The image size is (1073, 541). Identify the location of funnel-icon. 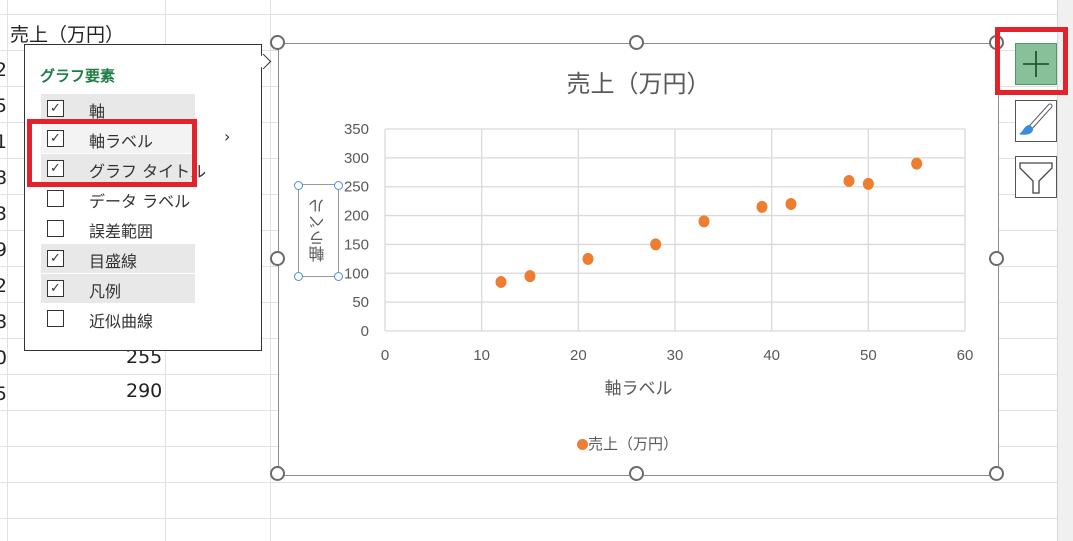
(1036, 178).